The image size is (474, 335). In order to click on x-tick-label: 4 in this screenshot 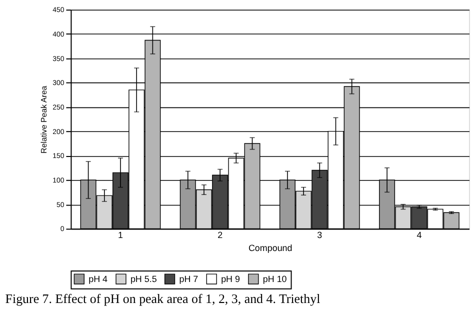, I will do `click(419, 235)`.